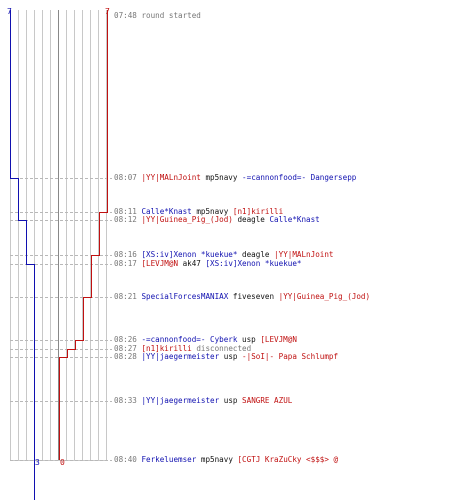  Describe the element at coordinates (125, 339) in the screenshot. I see `event-time: 08:26` at that location.